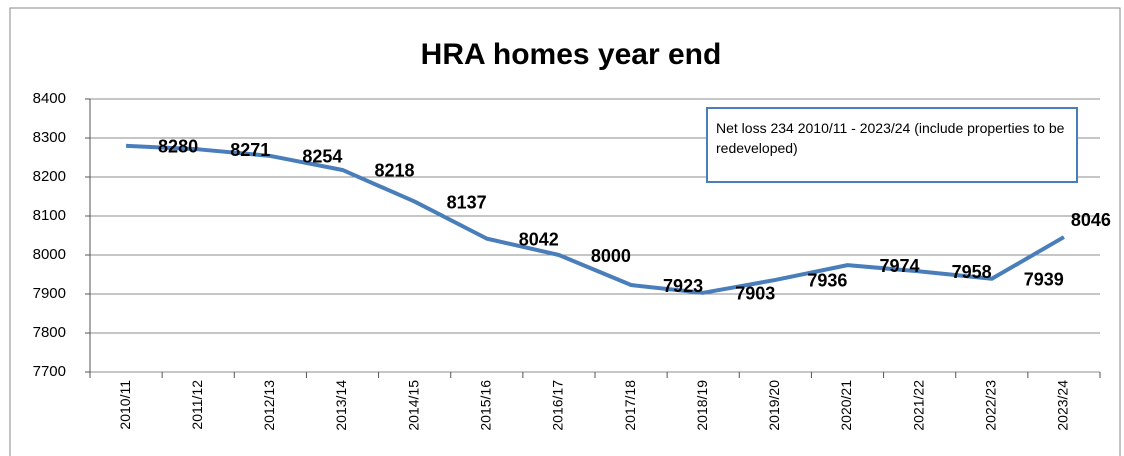 The image size is (1124, 456). What do you see at coordinates (611, 256) in the screenshot?
I see `data-label: 8000` at bounding box center [611, 256].